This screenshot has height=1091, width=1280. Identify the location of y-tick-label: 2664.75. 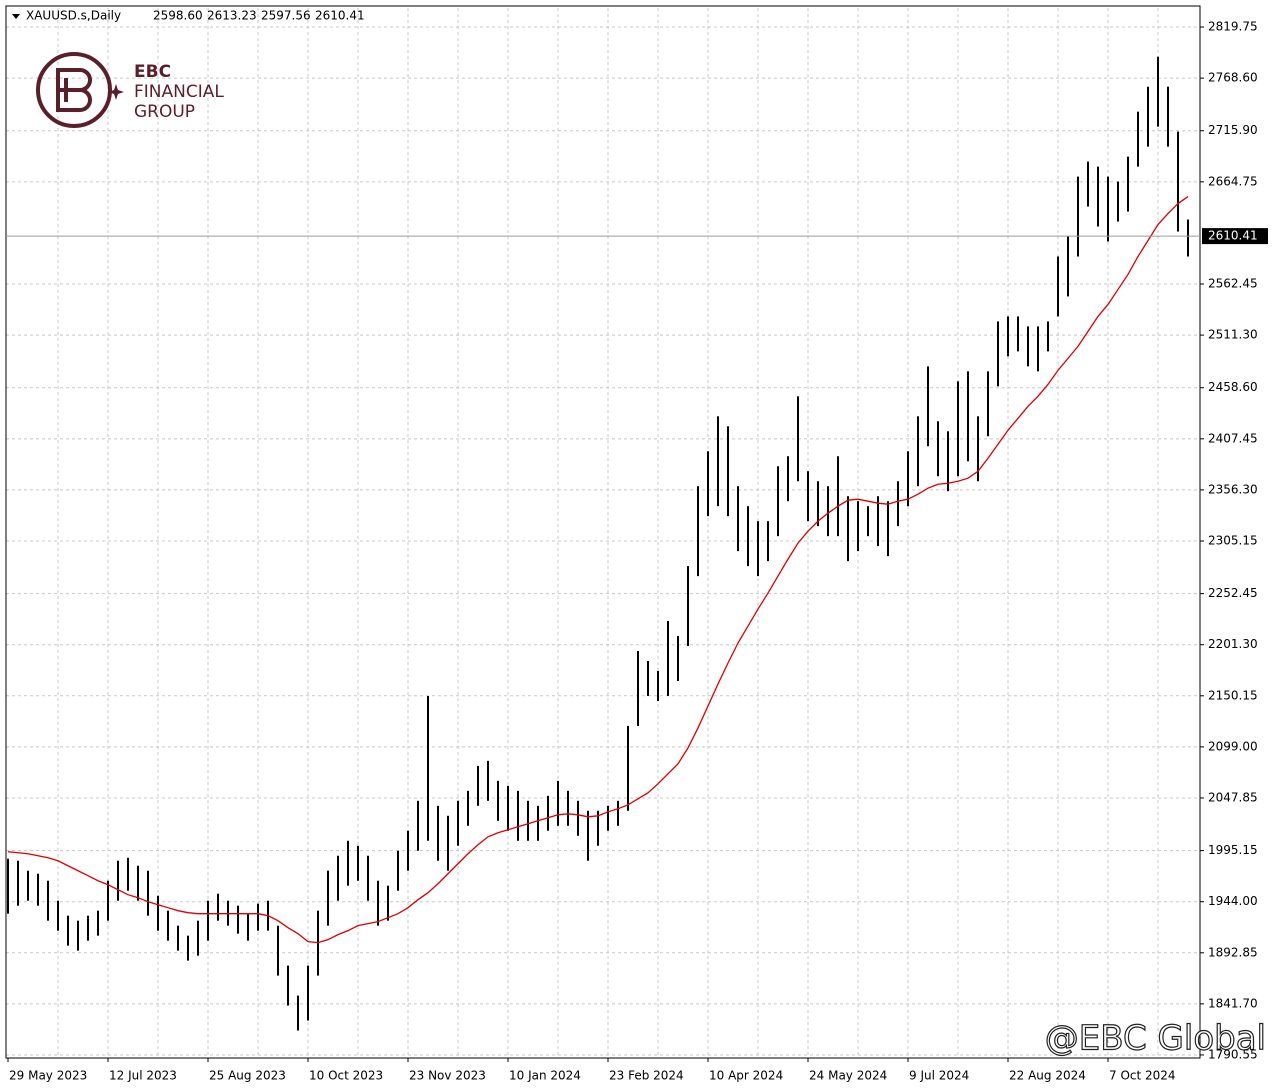
(1233, 181).